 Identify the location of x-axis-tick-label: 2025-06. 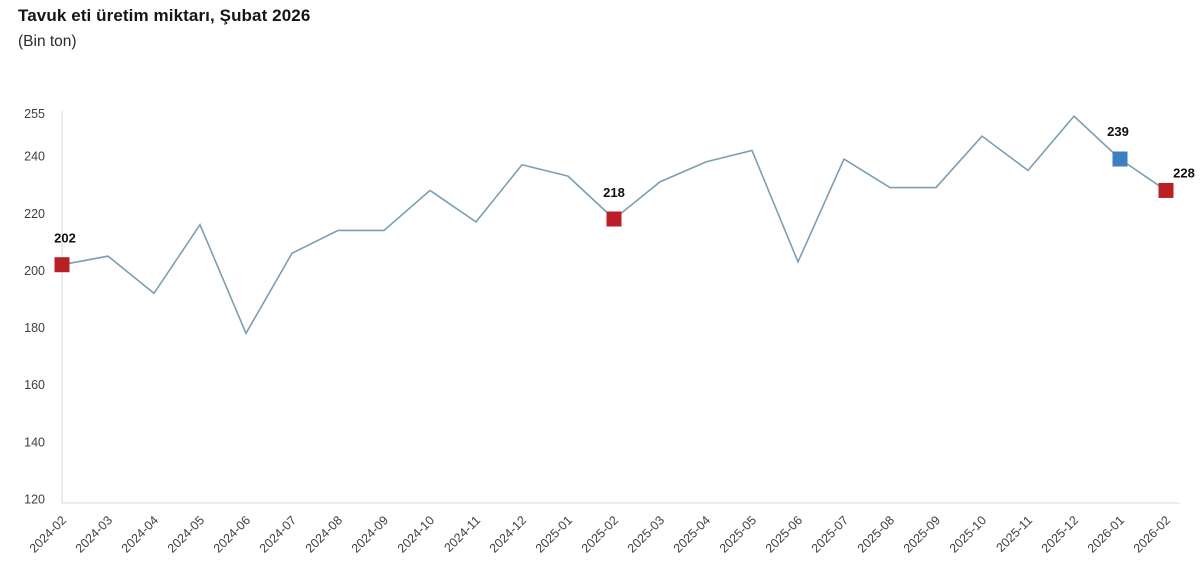
(784, 534).